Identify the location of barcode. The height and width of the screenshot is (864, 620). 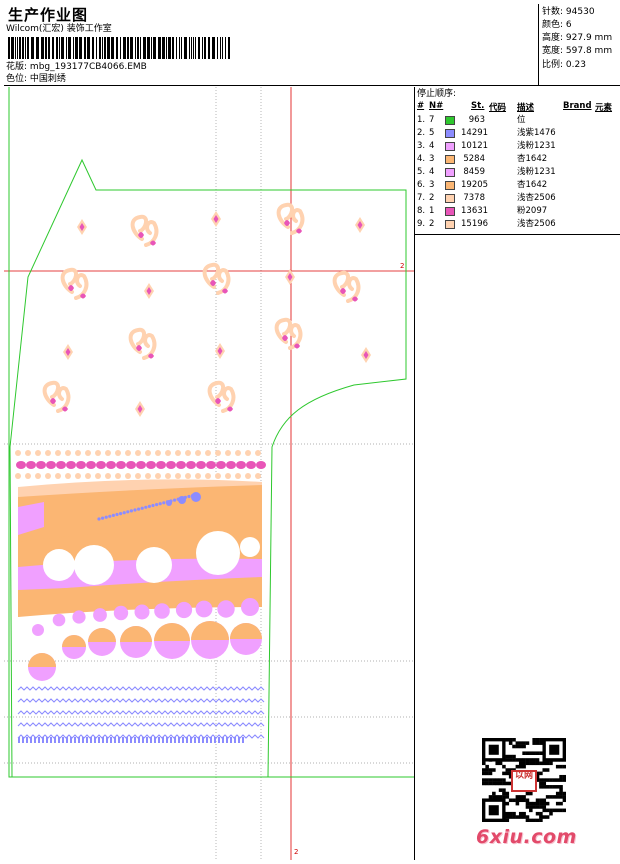
(120, 48).